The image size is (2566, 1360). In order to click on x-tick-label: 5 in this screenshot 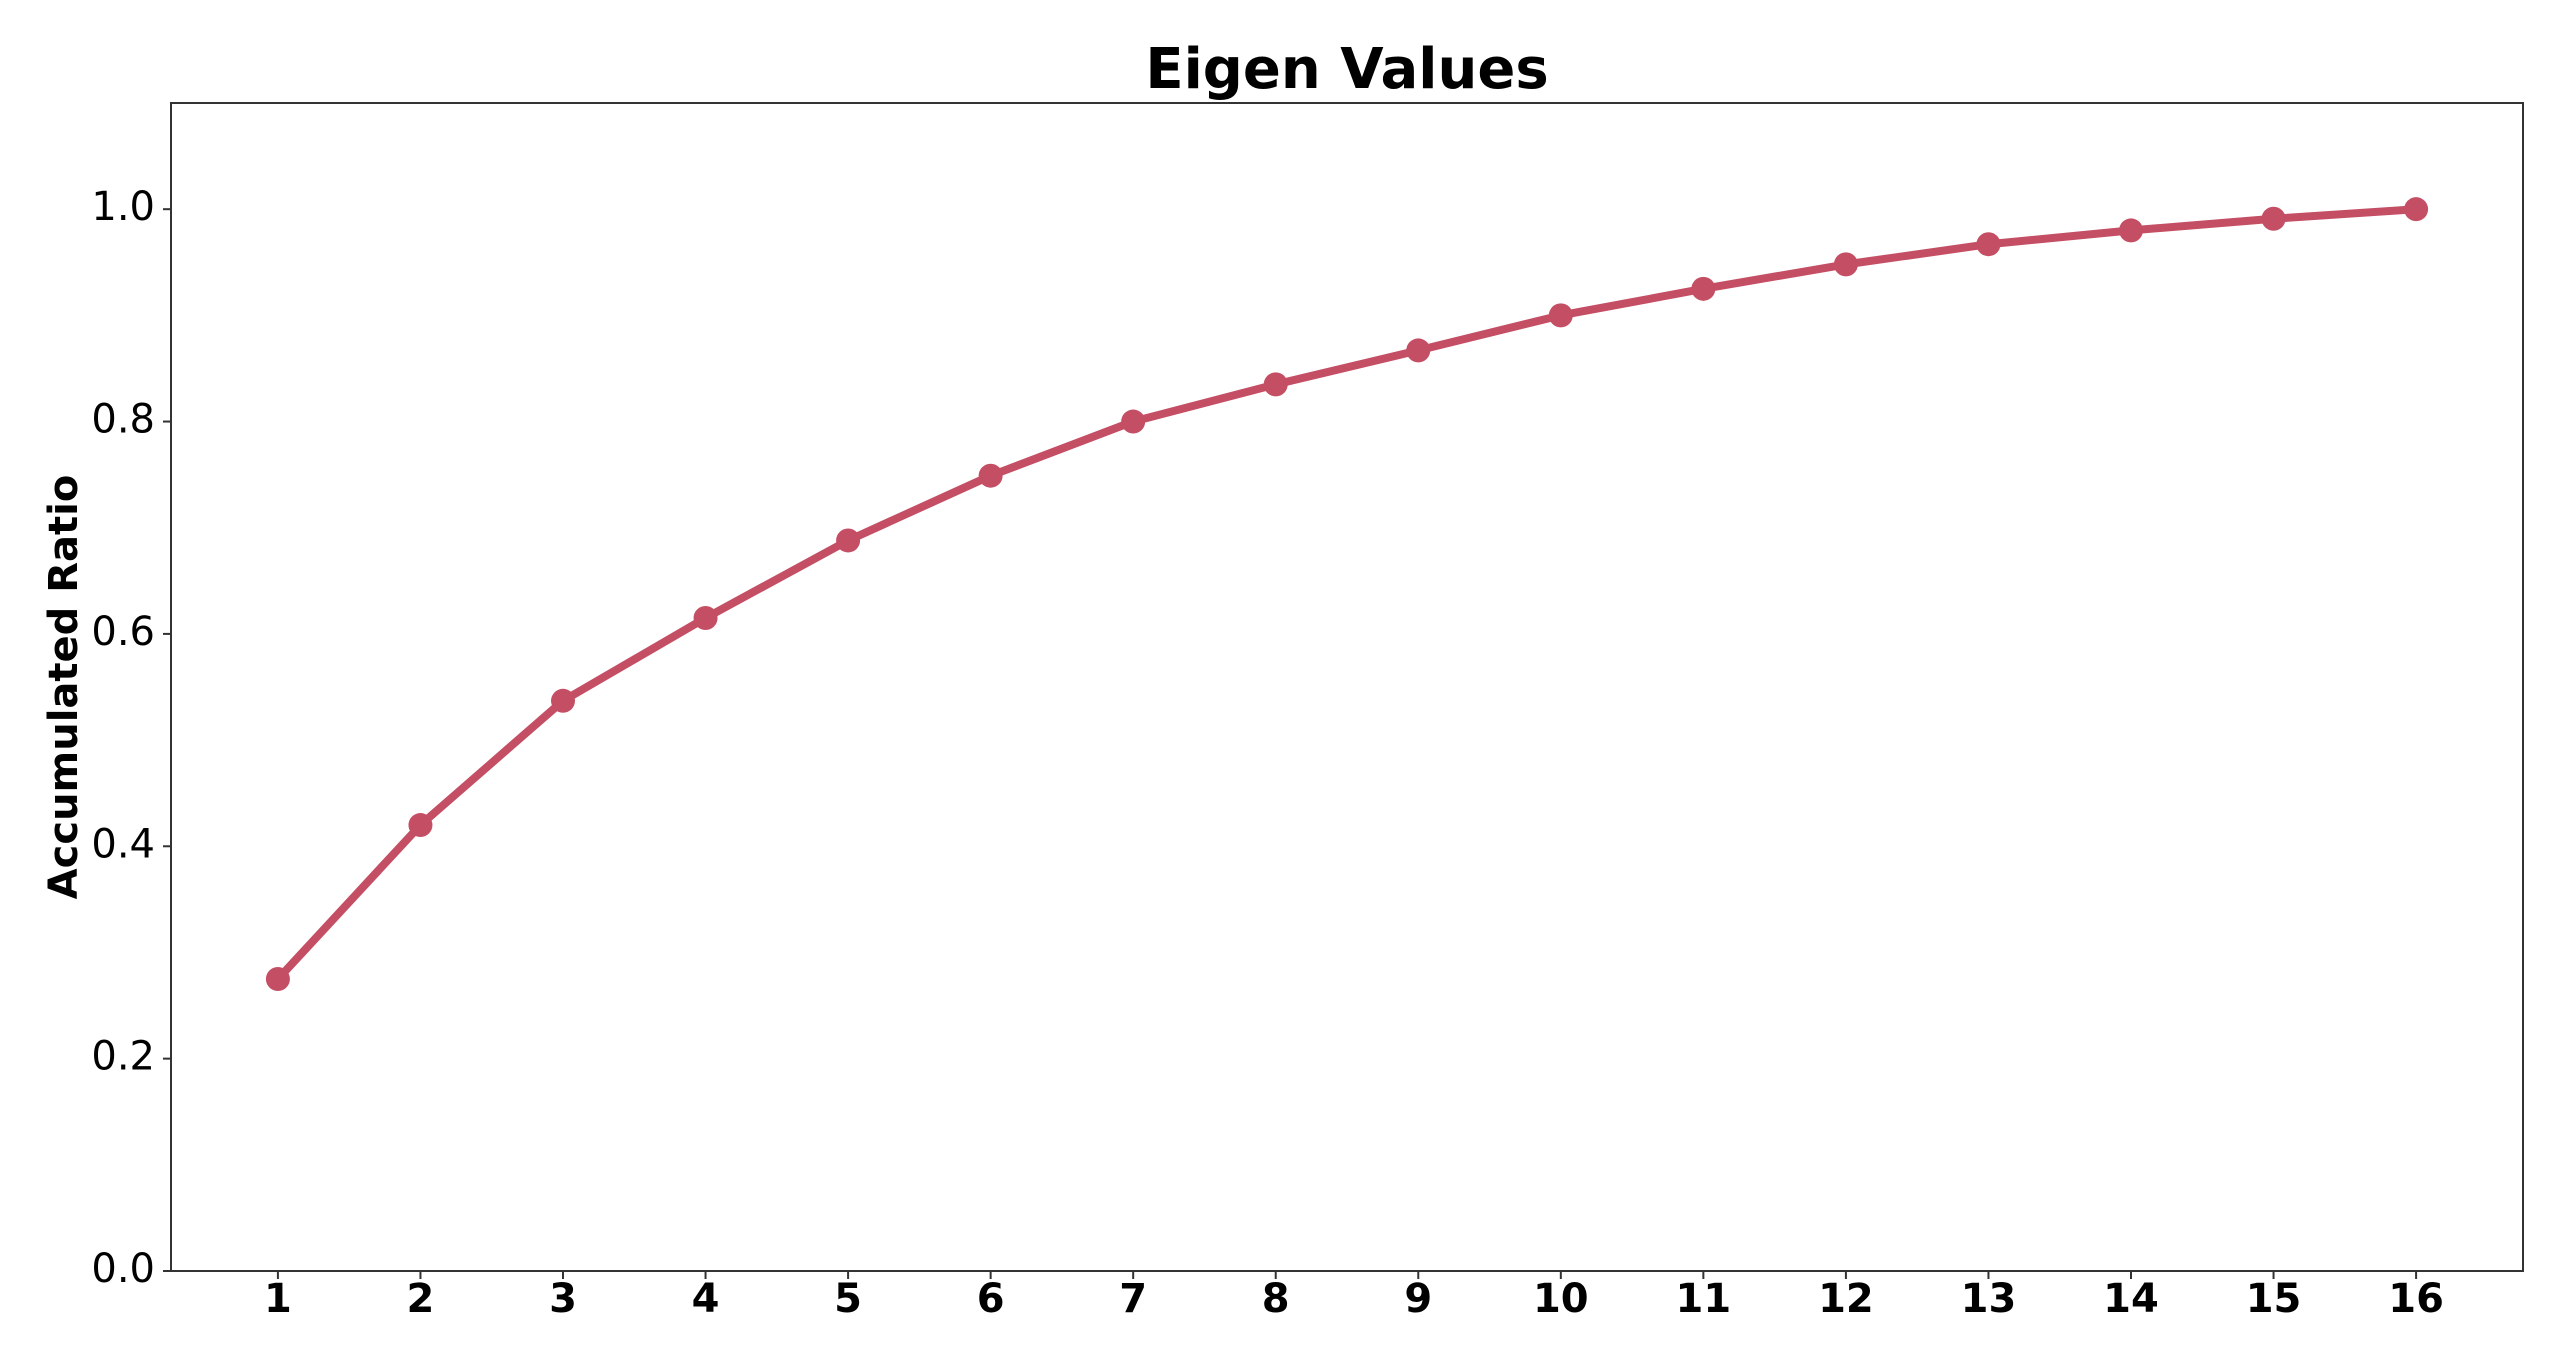, I will do `click(848, 1299)`.